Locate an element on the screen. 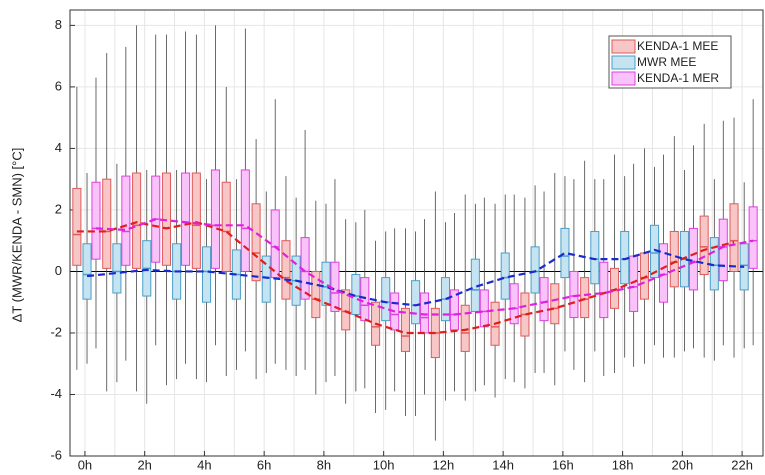 Image resolution: width=765 pixels, height=475 pixels. y-axis-label: ΔT (MWR/KENDA - SMN) [°C] is located at coordinates (16, 235).